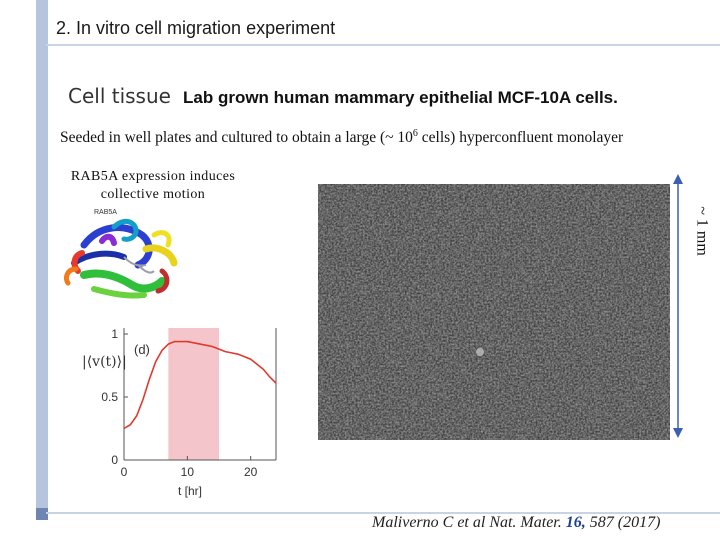  What do you see at coordinates (188, 472) in the screenshot?
I see `x-tick-label: 10` at bounding box center [188, 472].